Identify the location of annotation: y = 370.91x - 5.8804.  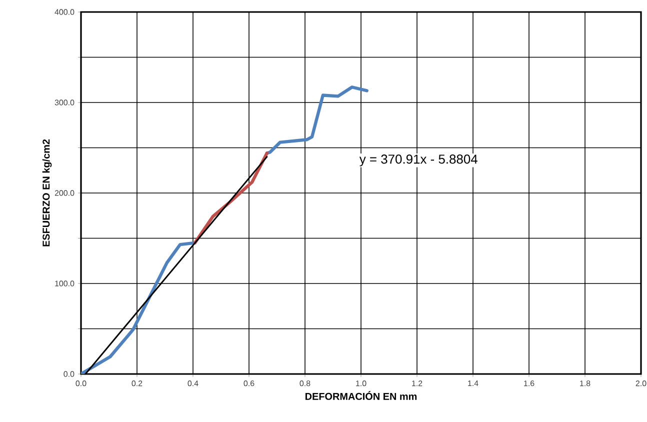
(418, 160).